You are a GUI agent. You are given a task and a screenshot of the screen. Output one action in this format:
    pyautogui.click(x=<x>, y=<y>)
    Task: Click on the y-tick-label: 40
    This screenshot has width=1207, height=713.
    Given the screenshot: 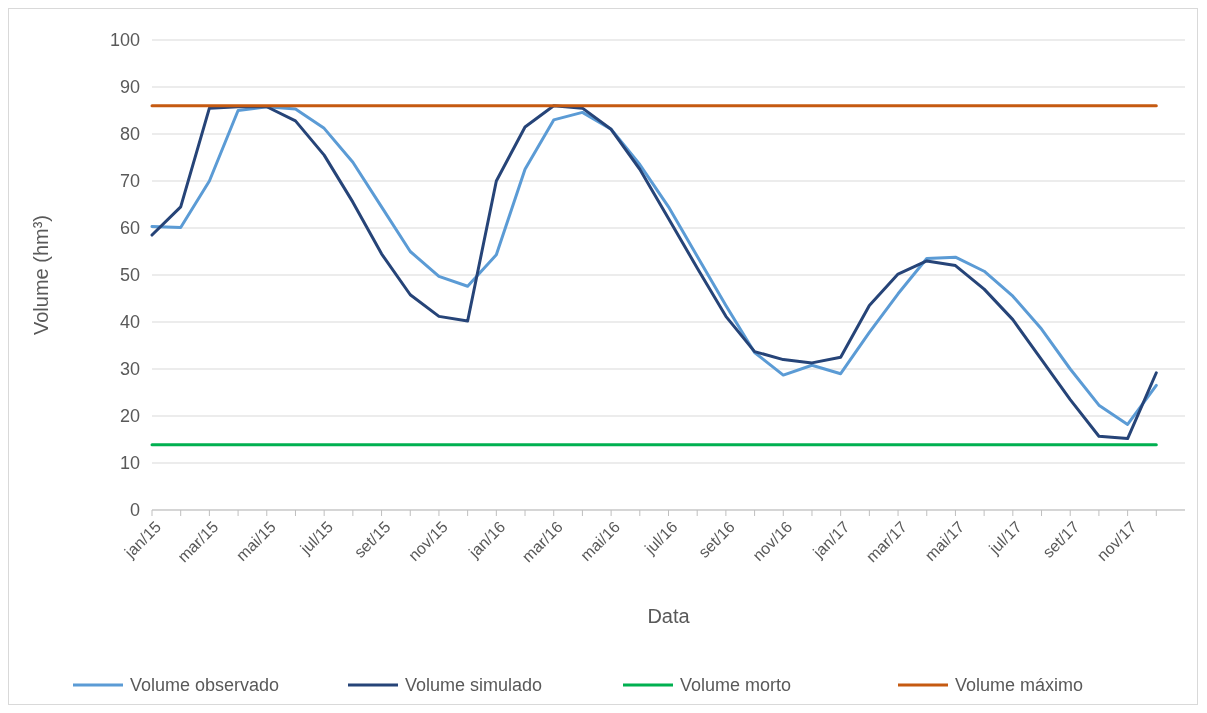 What is the action you would take?
    pyautogui.click(x=129, y=322)
    